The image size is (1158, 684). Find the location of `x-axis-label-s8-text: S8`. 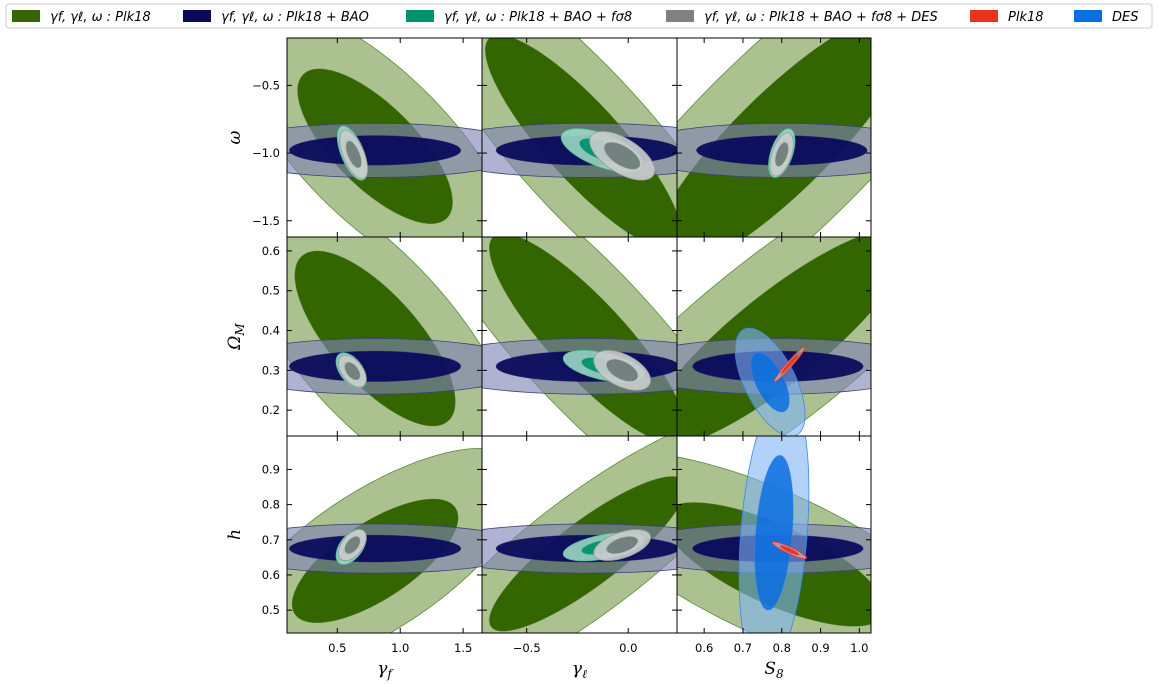

x-axis-label-s8-text: S8 is located at coordinates (774, 670).